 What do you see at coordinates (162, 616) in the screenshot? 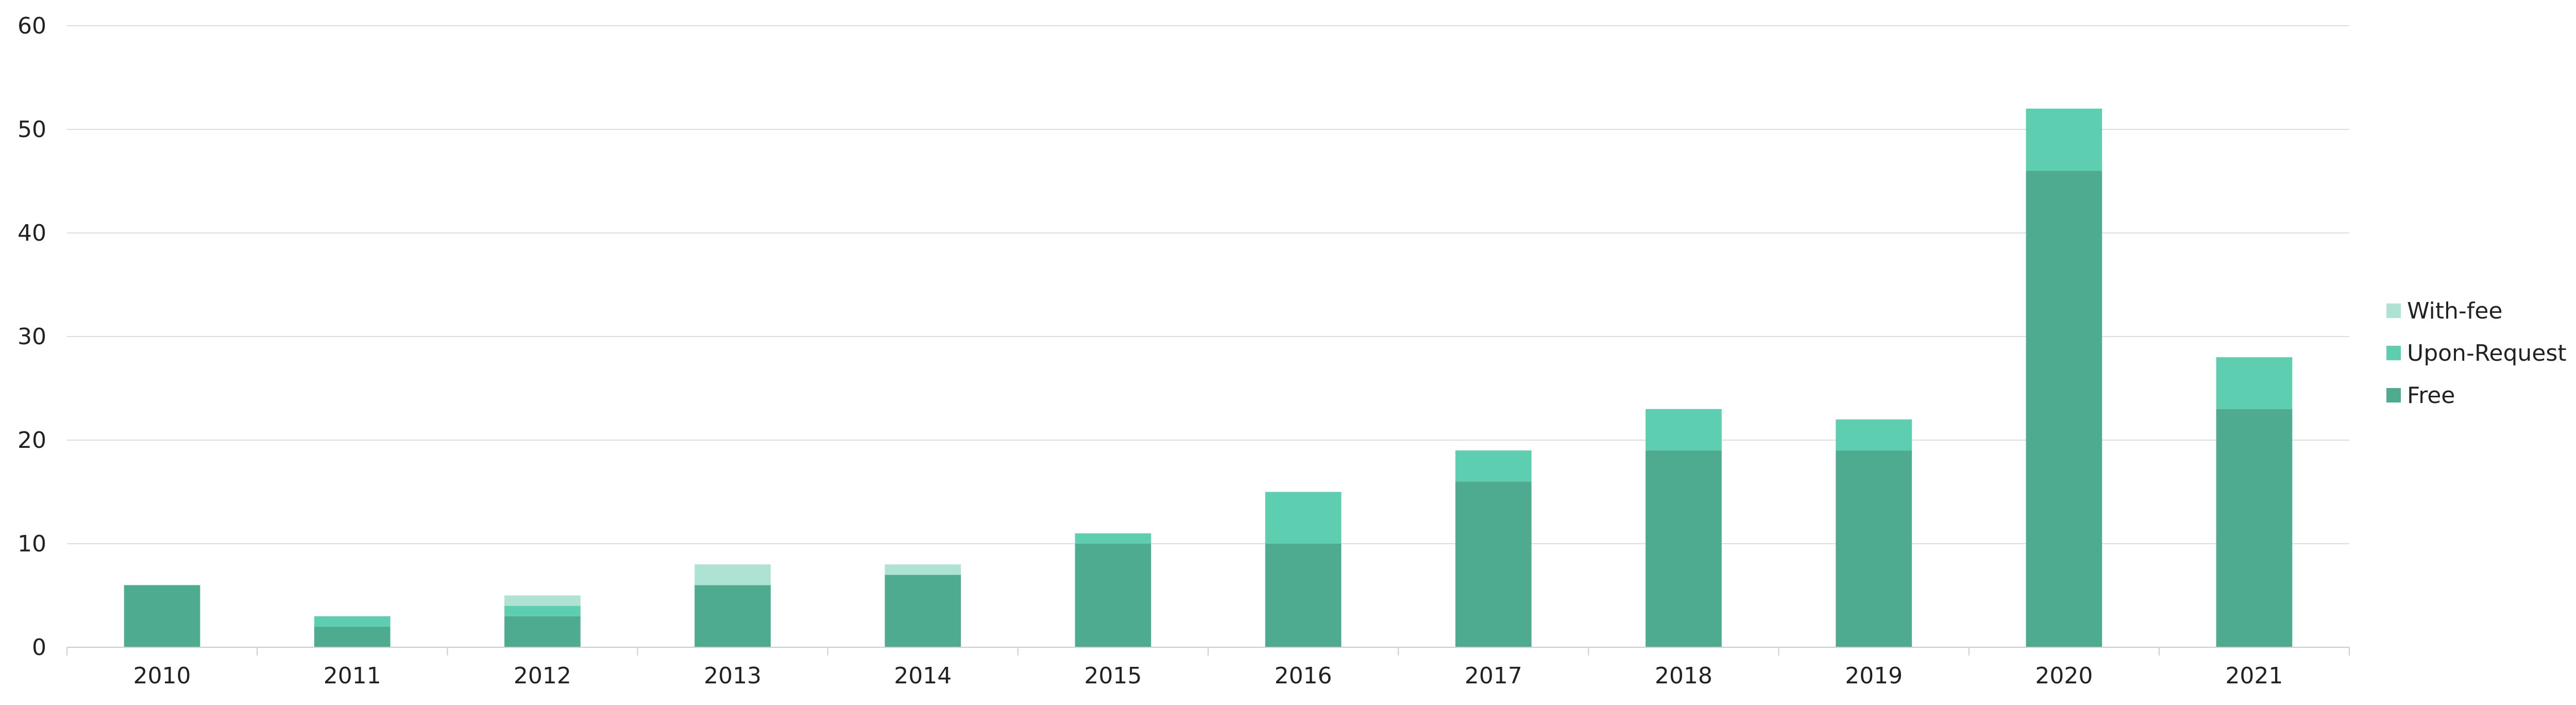
I see `bar-free-2010` at bounding box center [162, 616].